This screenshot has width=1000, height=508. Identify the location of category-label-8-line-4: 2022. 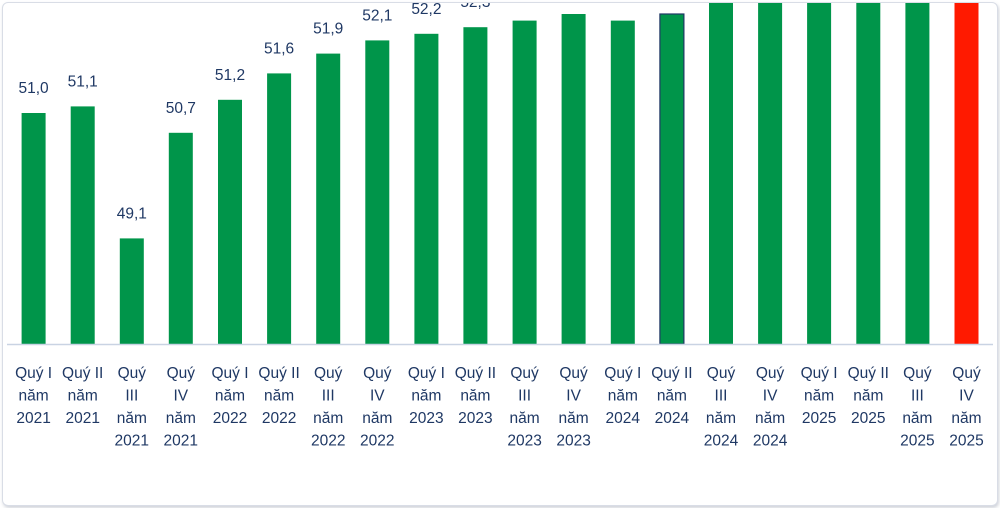
(377, 441).